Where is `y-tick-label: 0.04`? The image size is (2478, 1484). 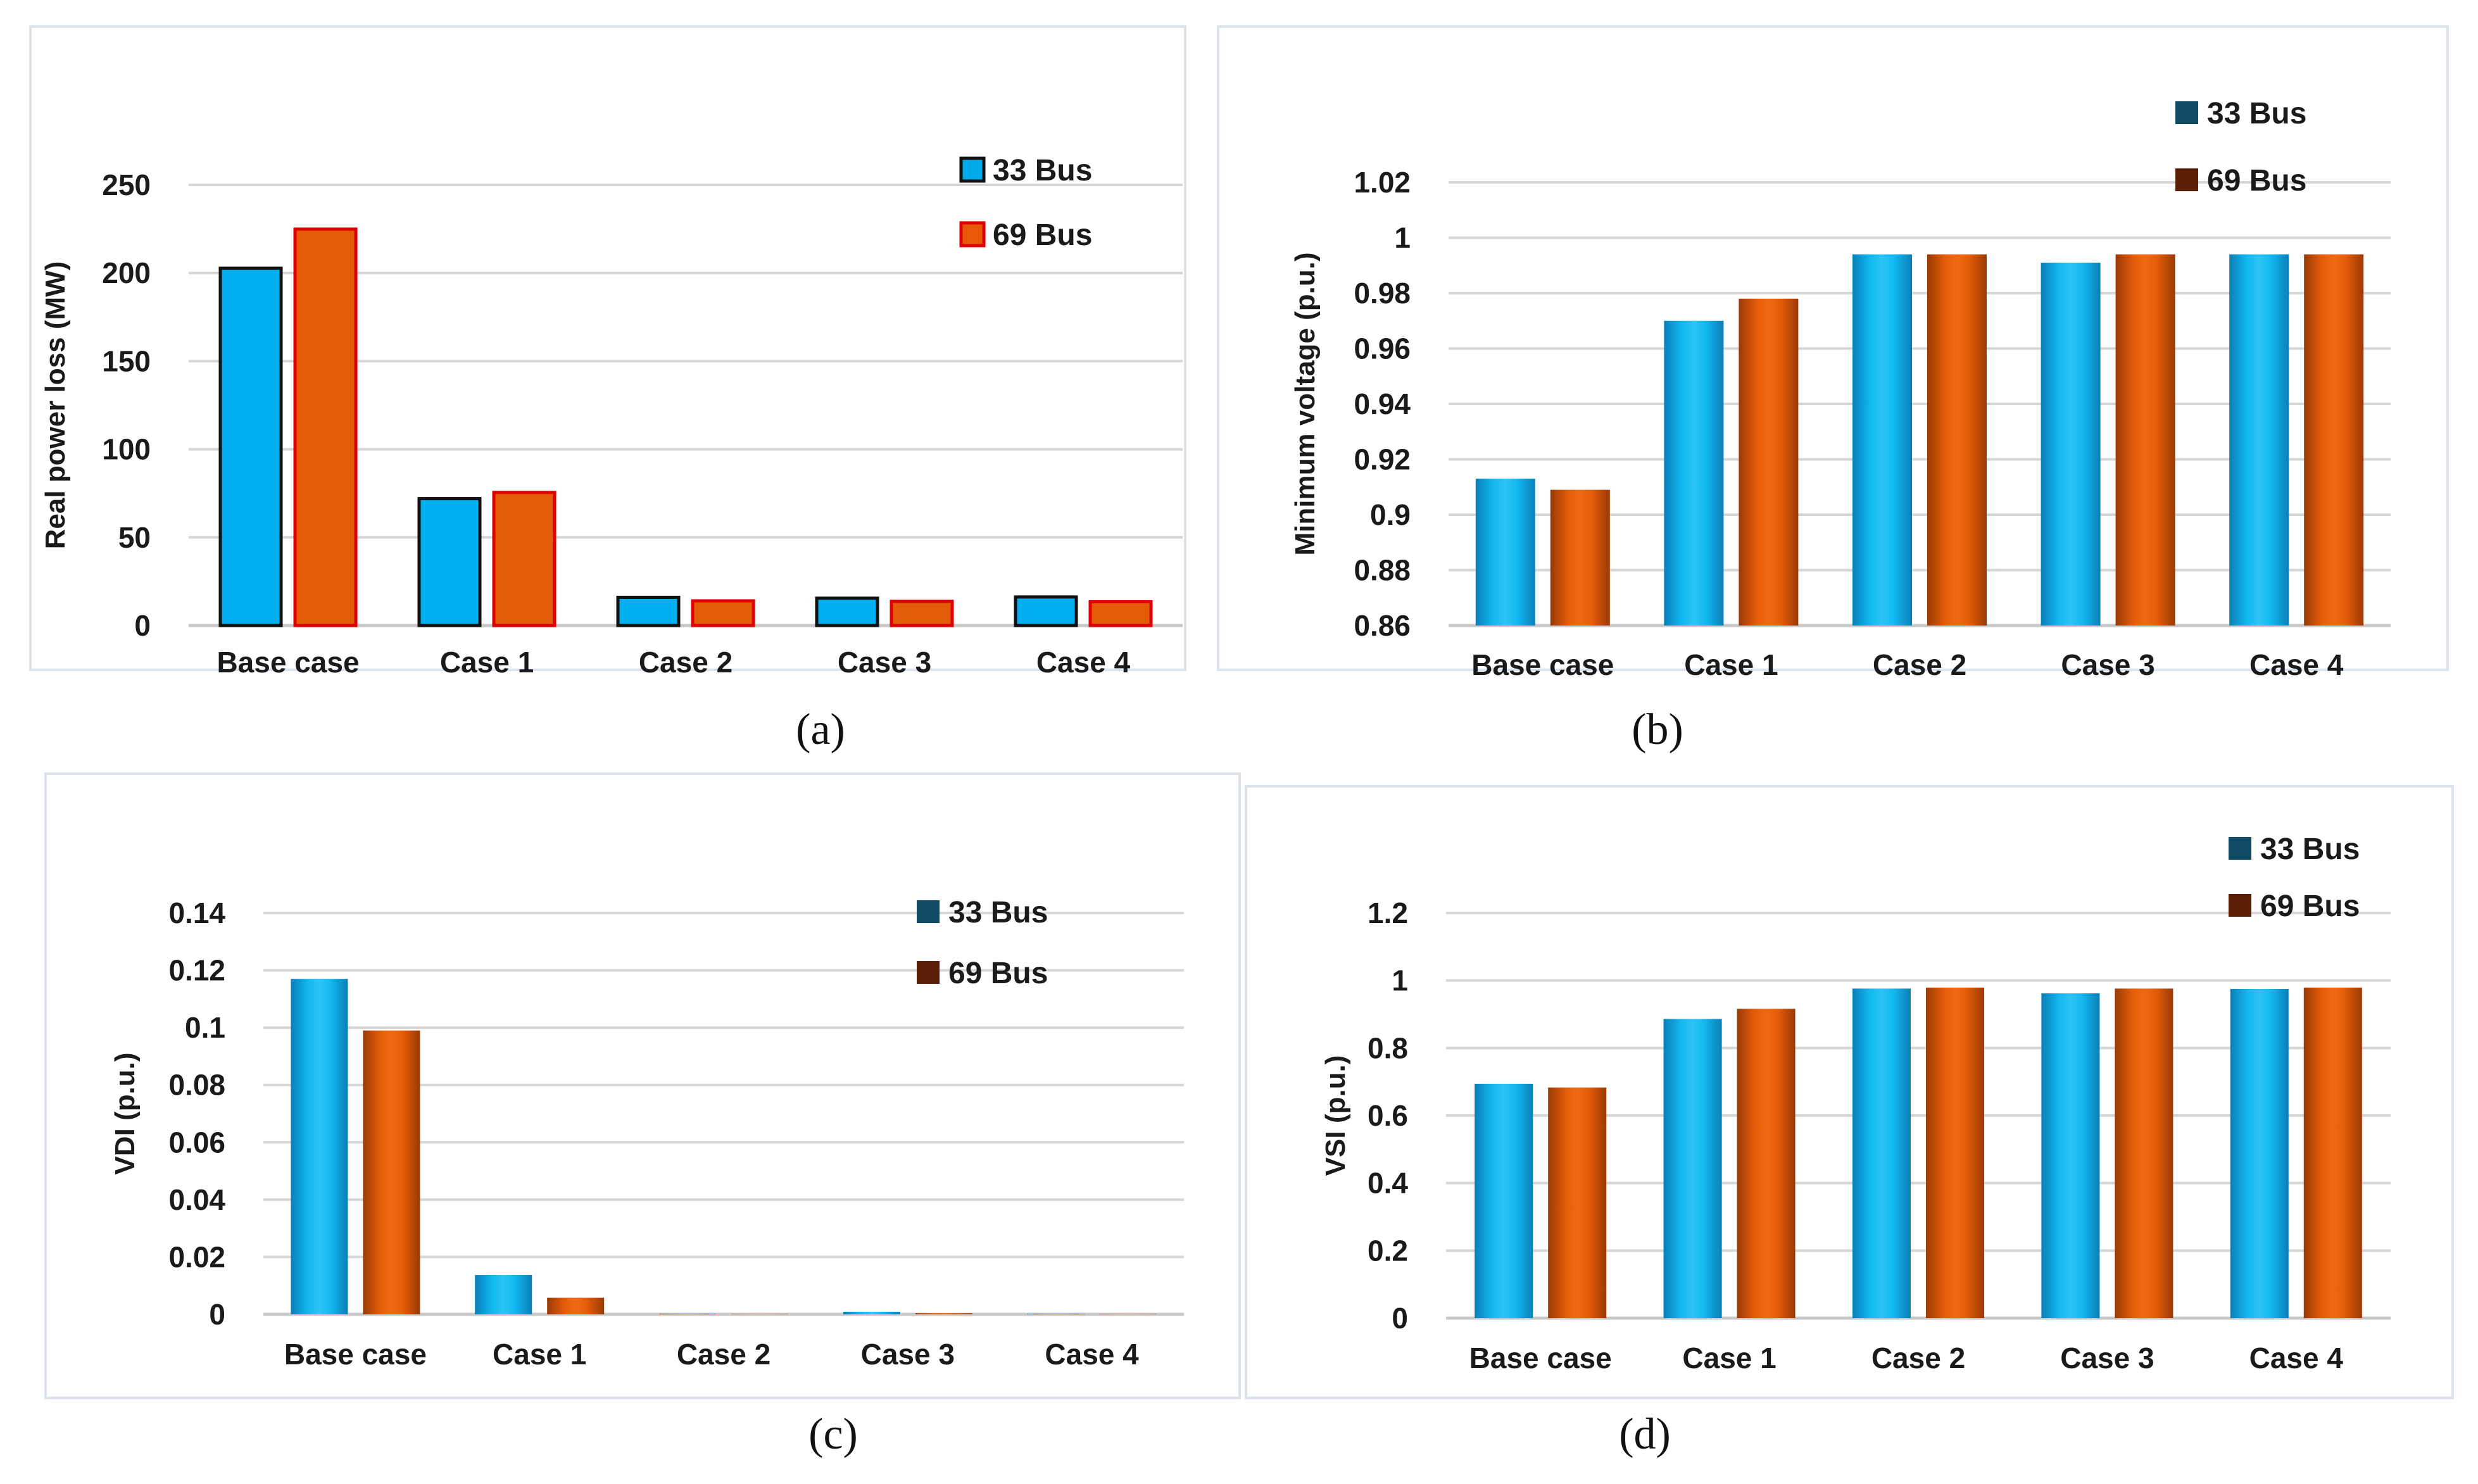 y-tick-label: 0.04 is located at coordinates (197, 1199).